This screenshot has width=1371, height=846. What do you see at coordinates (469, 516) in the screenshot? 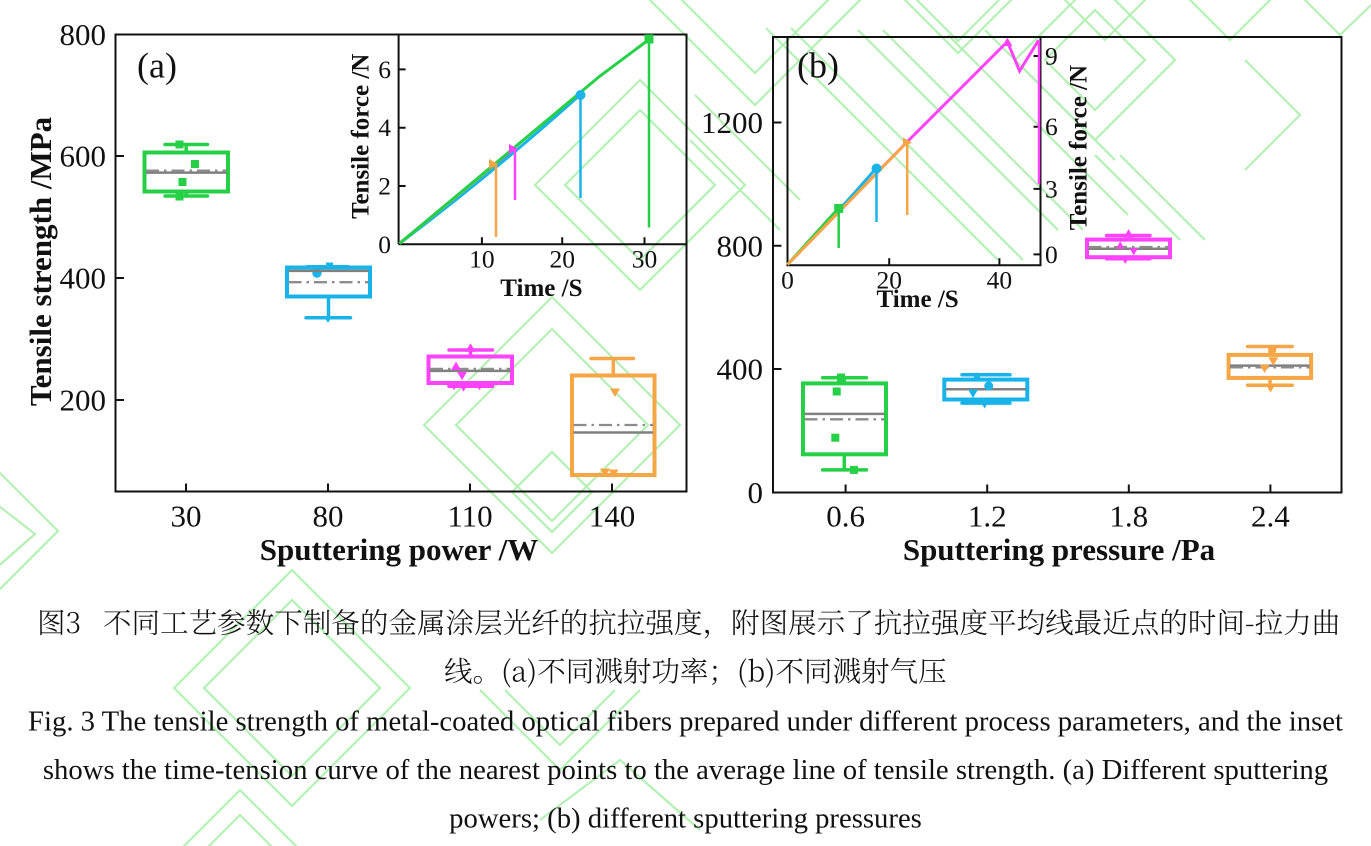
I see `svg-text: 110` at bounding box center [469, 516].